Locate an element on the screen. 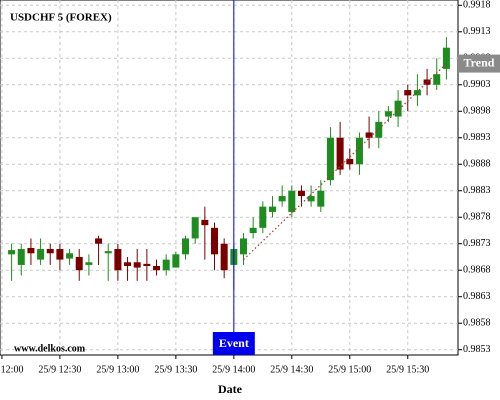 The height and width of the screenshot is (400, 500). y-tick-label: 0.9858 is located at coordinates (477, 323).